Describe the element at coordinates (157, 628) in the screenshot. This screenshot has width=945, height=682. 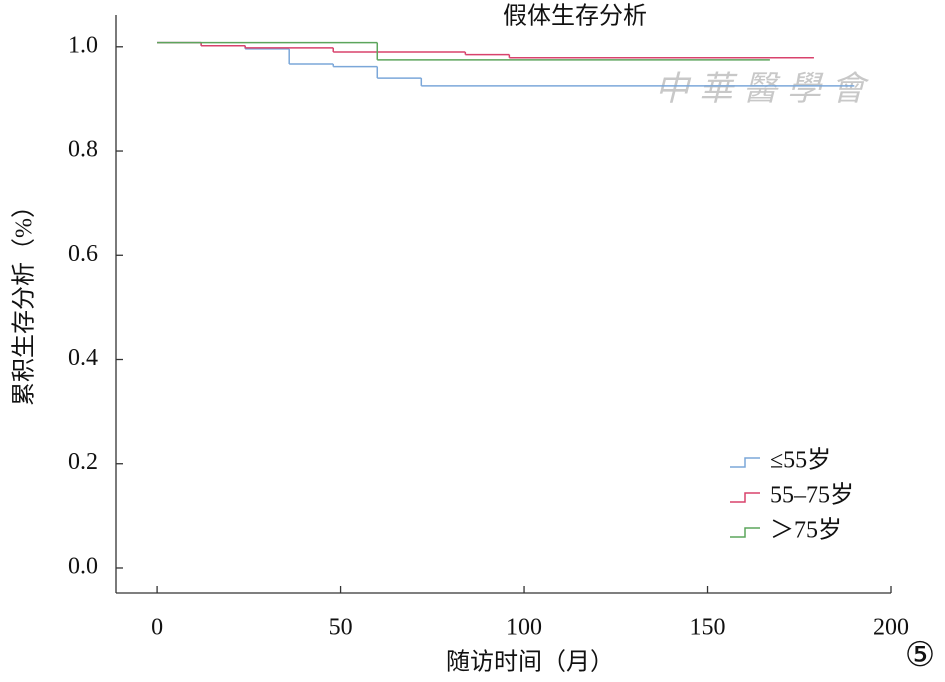
I see `x-tick-label: 0` at that location.